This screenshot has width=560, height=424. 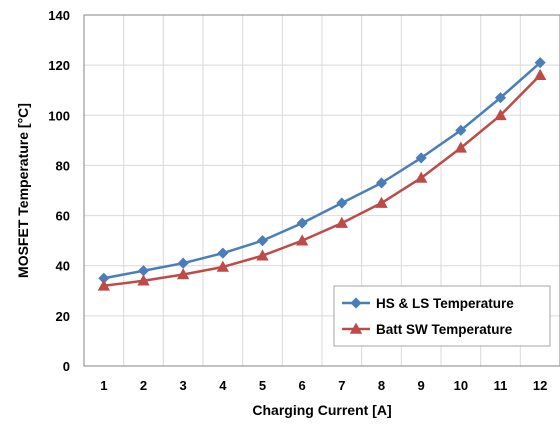 What do you see at coordinates (445, 303) in the screenshot?
I see `legend-label: HS & LS Temperature` at bounding box center [445, 303].